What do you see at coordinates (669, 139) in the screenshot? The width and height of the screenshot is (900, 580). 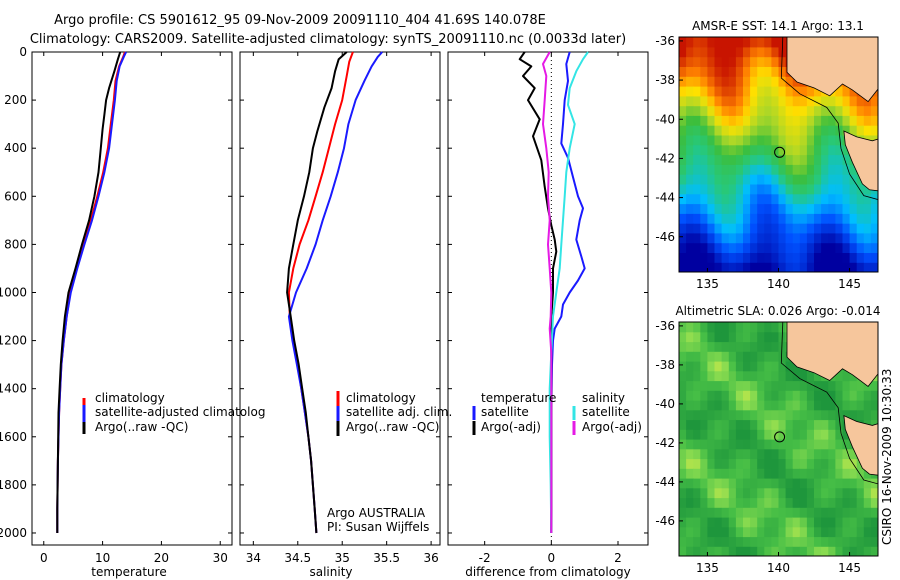 I see `sst-latitude-ticks: -36 -38 -40 -42 -44 -46` at bounding box center [669, 139].